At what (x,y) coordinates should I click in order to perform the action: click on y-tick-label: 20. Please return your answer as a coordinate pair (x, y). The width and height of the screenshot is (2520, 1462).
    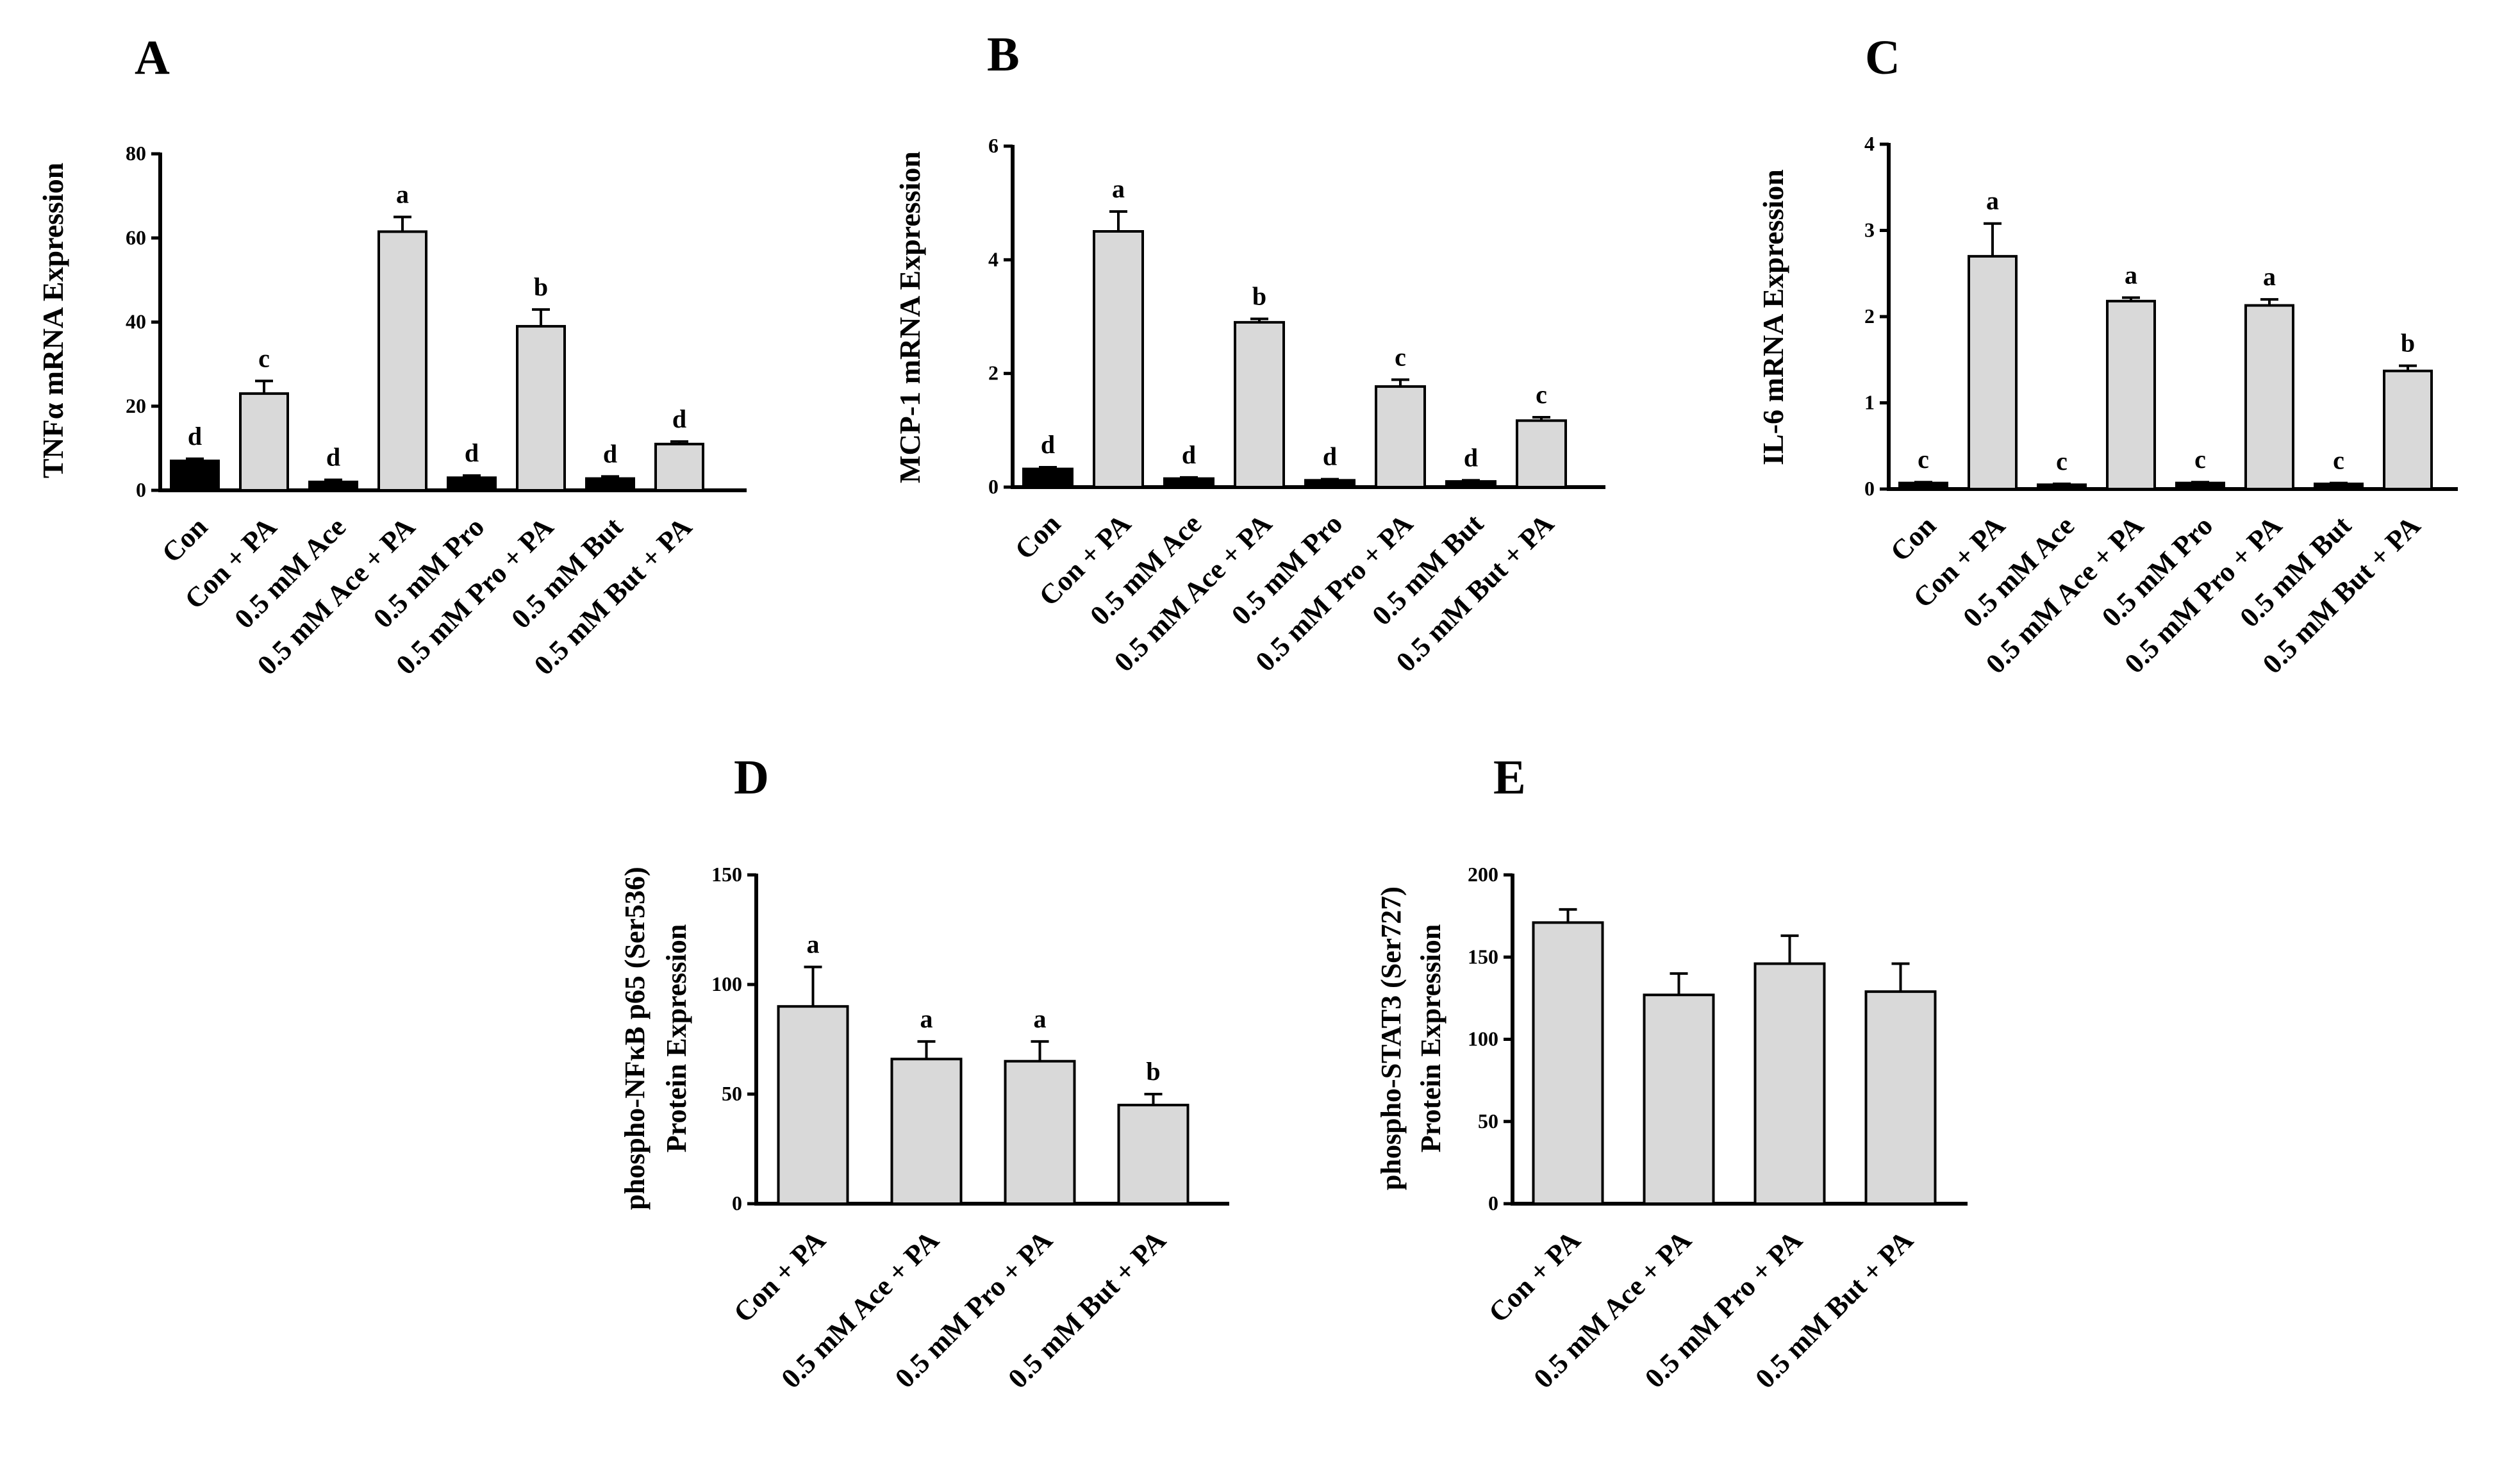
    Looking at the image, I should click on (136, 405).